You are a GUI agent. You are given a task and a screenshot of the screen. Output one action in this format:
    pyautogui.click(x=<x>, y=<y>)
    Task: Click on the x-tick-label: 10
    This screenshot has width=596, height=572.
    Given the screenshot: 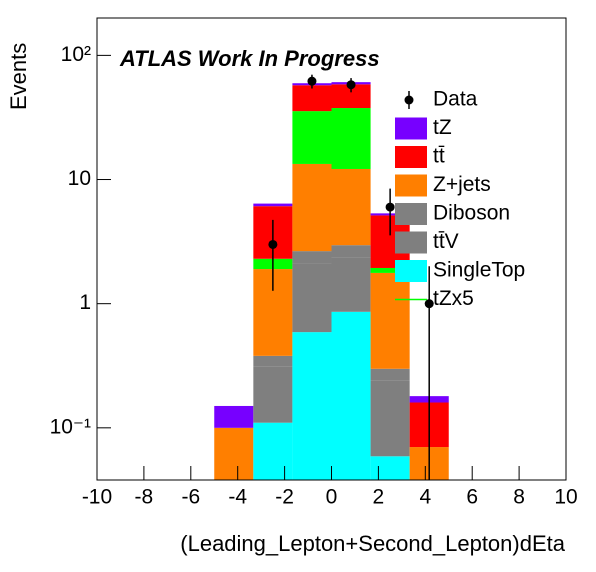 What is the action you would take?
    pyautogui.click(x=565, y=497)
    